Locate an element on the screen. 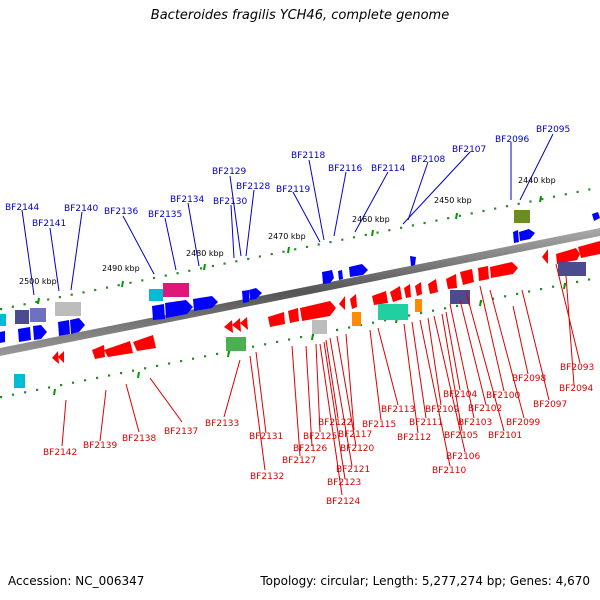 This screenshot has width=600, height=600. gene-label: BF2133 is located at coordinates (222, 424).